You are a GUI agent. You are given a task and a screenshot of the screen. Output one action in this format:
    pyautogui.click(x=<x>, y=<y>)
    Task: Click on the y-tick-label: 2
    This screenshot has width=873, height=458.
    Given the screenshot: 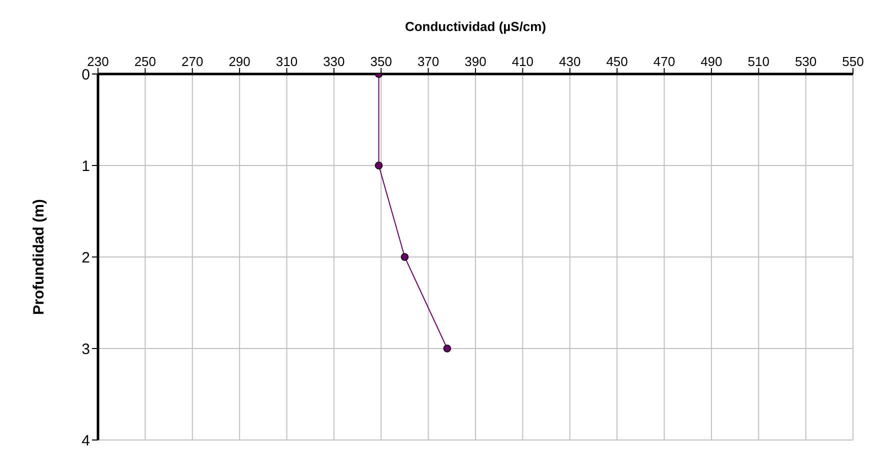 What is the action you would take?
    pyautogui.click(x=86, y=257)
    